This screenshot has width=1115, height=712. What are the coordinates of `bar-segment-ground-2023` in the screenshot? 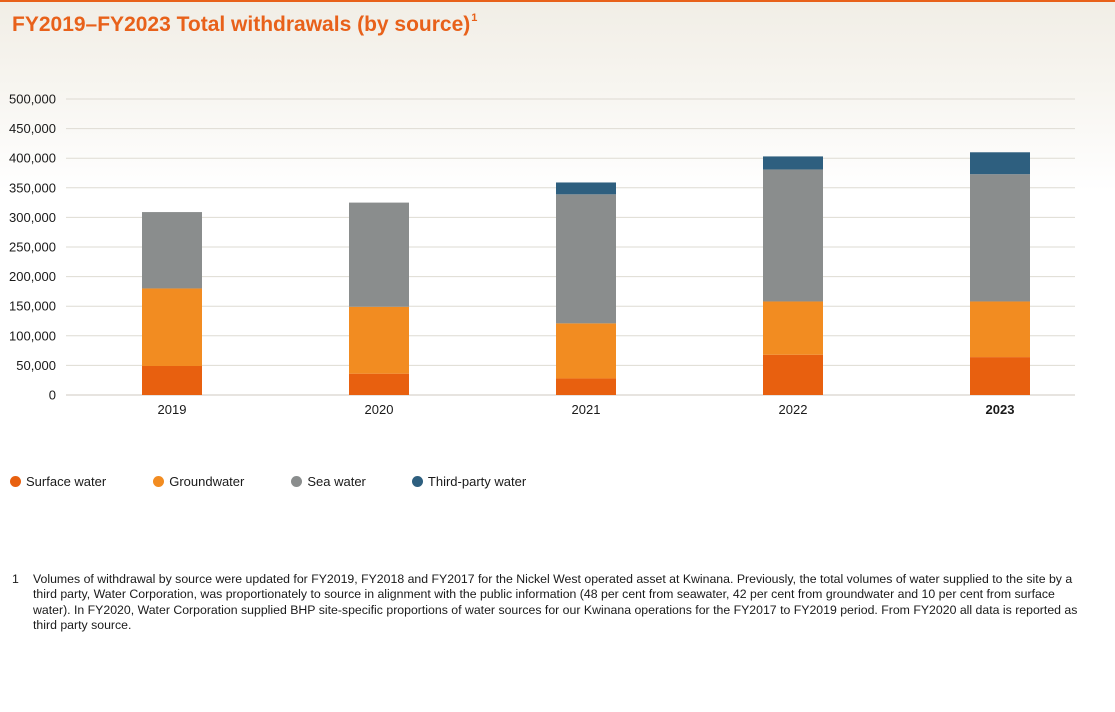 It's located at (1000, 329).